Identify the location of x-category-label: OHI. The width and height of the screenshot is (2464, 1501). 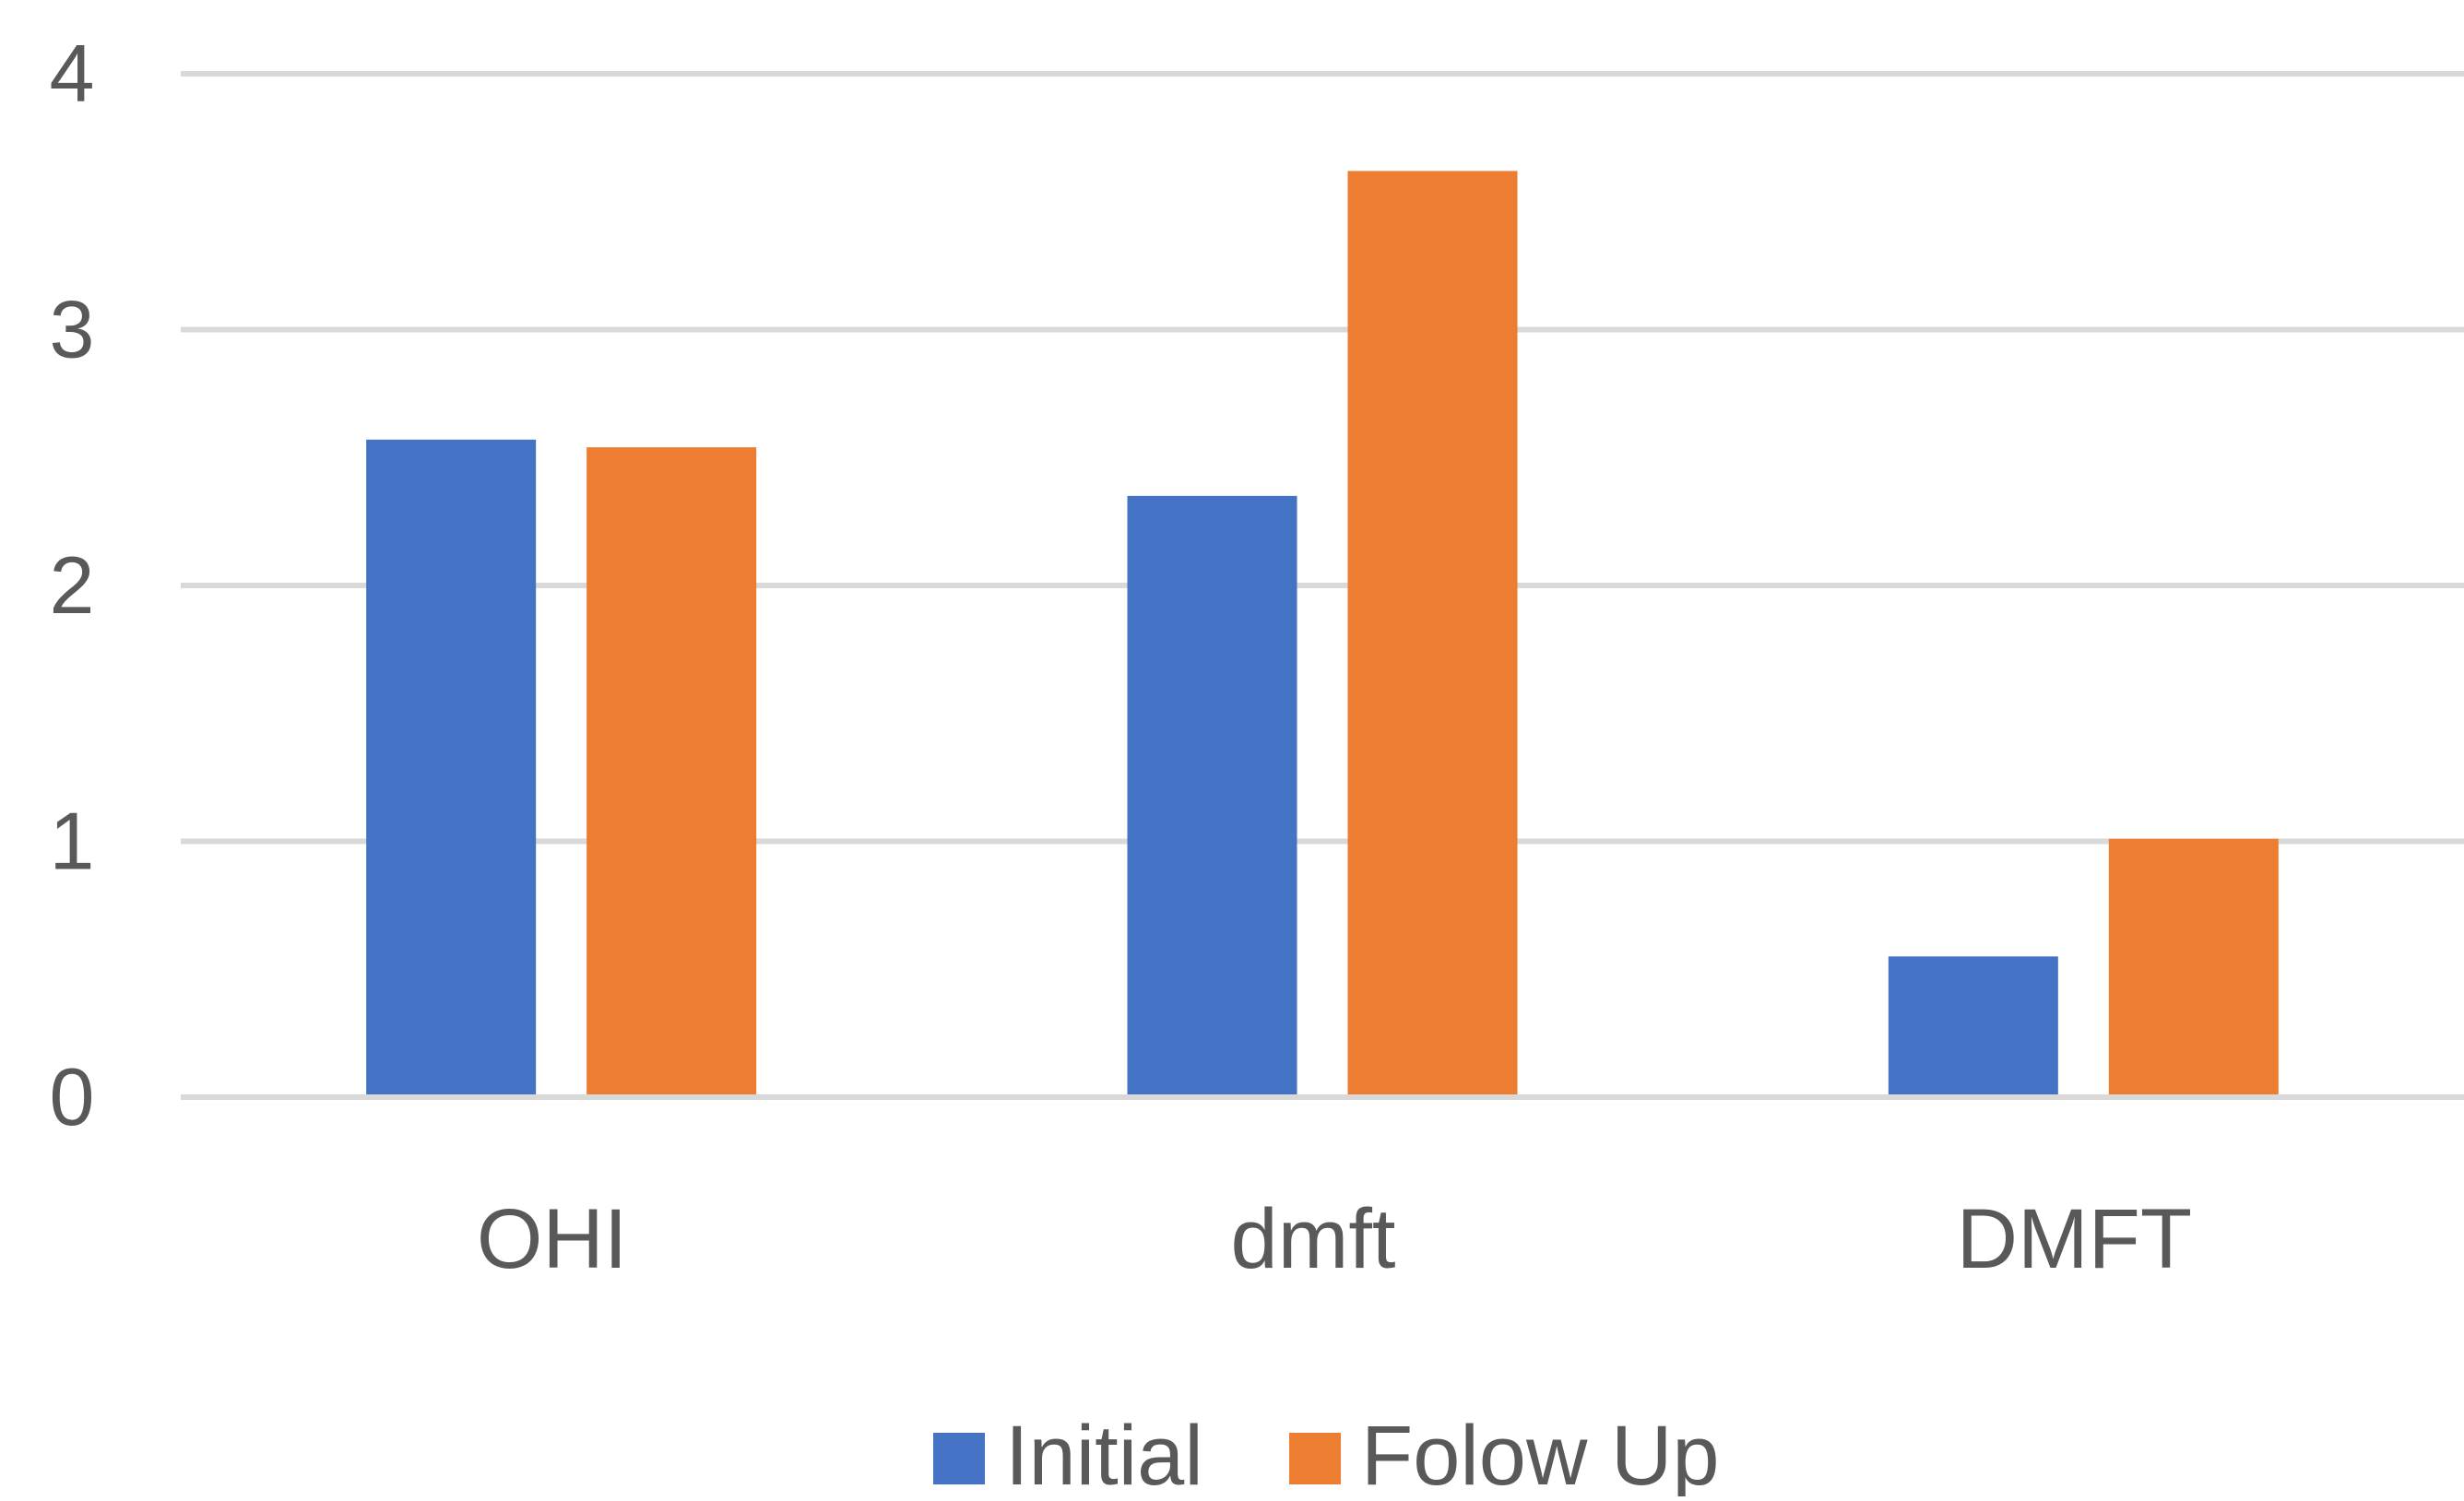
(553, 1239).